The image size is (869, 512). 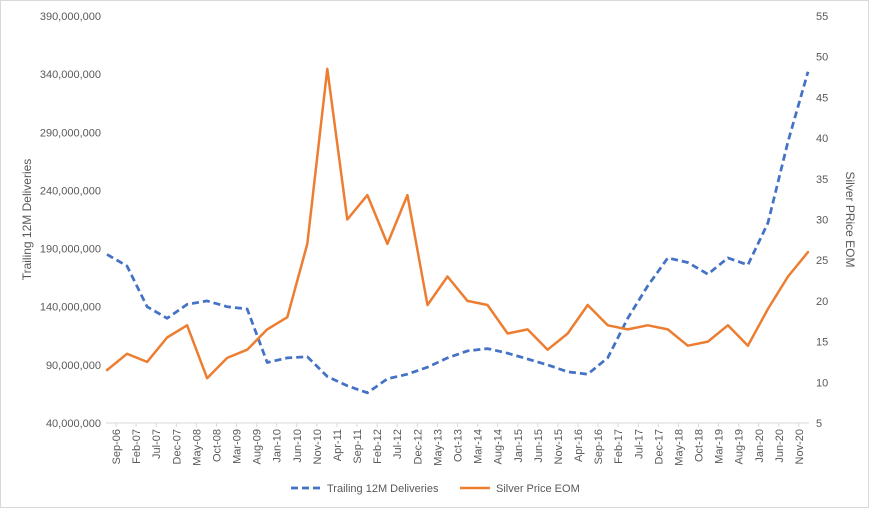 I want to click on right-axis-tick-label: 5, so click(x=819, y=424).